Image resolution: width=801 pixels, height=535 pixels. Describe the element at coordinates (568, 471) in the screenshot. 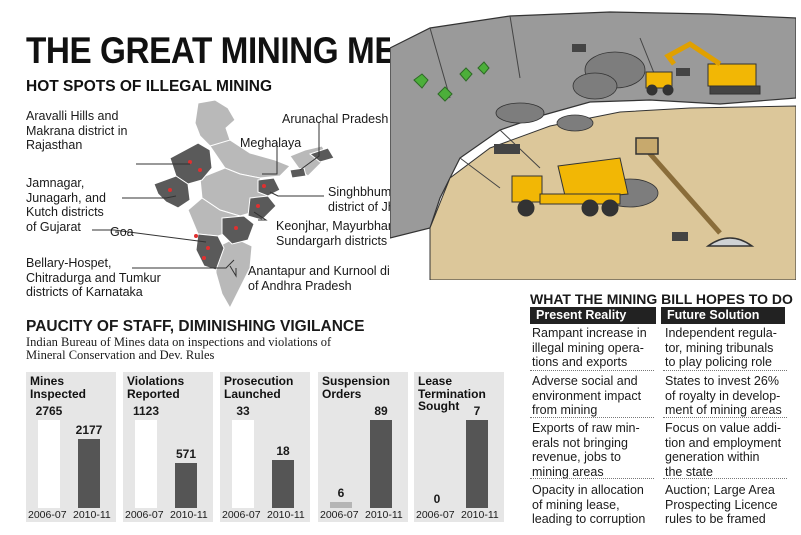

I see `item-line: mining areas` at that location.